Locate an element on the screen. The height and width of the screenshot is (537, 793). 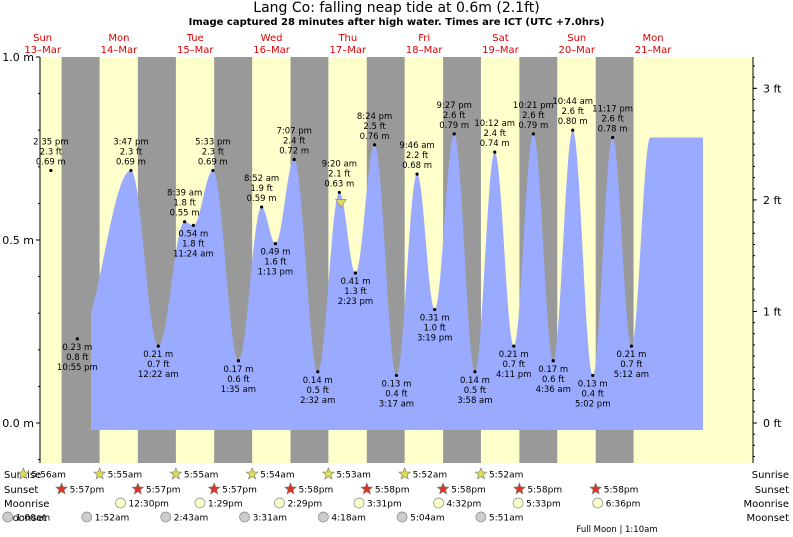
tide-label: 2:23 pm is located at coordinates (355, 302).